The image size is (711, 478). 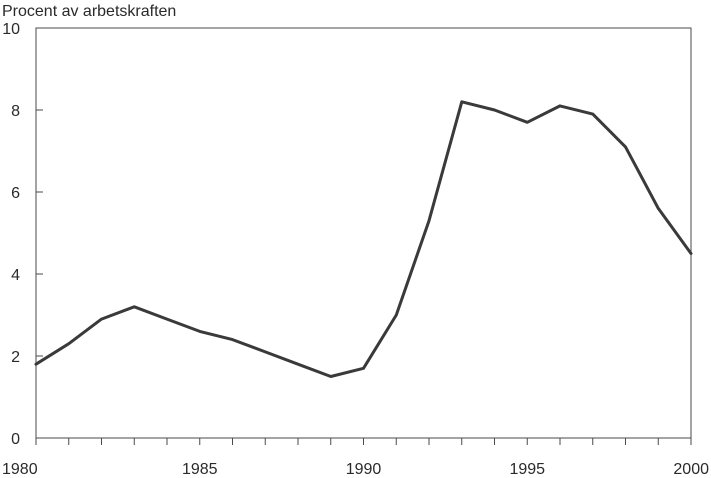 What do you see at coordinates (691, 469) in the screenshot?
I see `x-tick-label: 2000` at bounding box center [691, 469].